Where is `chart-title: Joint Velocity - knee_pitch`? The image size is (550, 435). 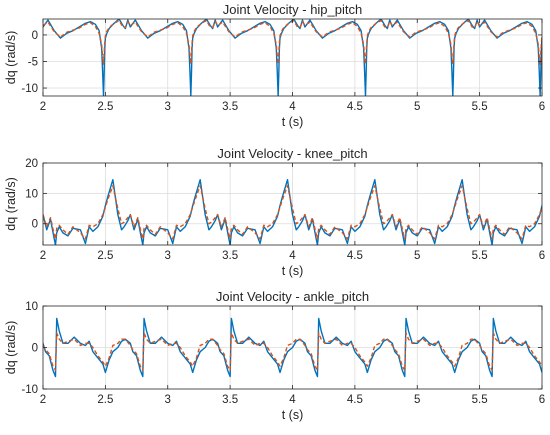
chart-title: Joint Velocity - knee_pitch is located at coordinates (292, 153).